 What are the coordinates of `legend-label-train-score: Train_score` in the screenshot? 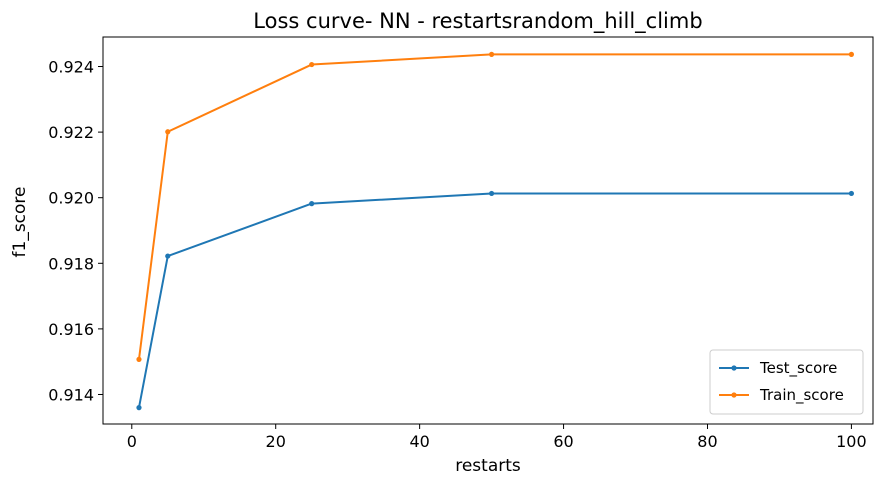 It's located at (801, 395).